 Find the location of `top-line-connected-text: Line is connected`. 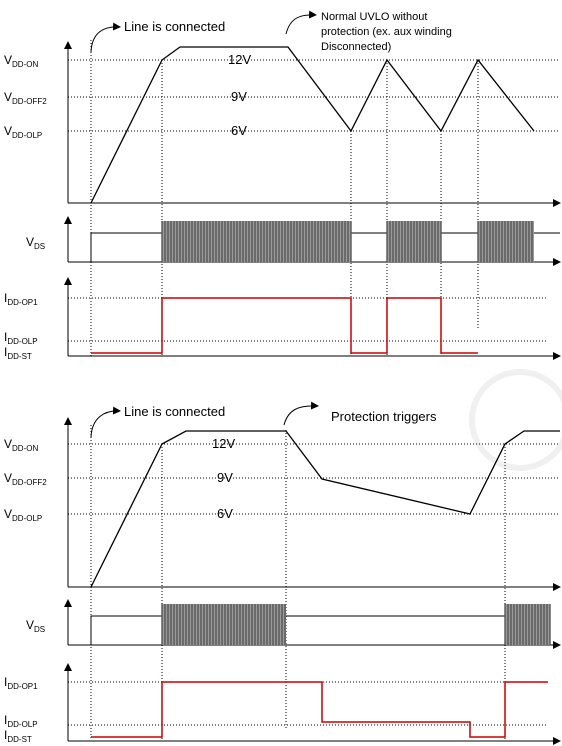

top-line-connected-text: Line is connected is located at coordinates (174, 26).